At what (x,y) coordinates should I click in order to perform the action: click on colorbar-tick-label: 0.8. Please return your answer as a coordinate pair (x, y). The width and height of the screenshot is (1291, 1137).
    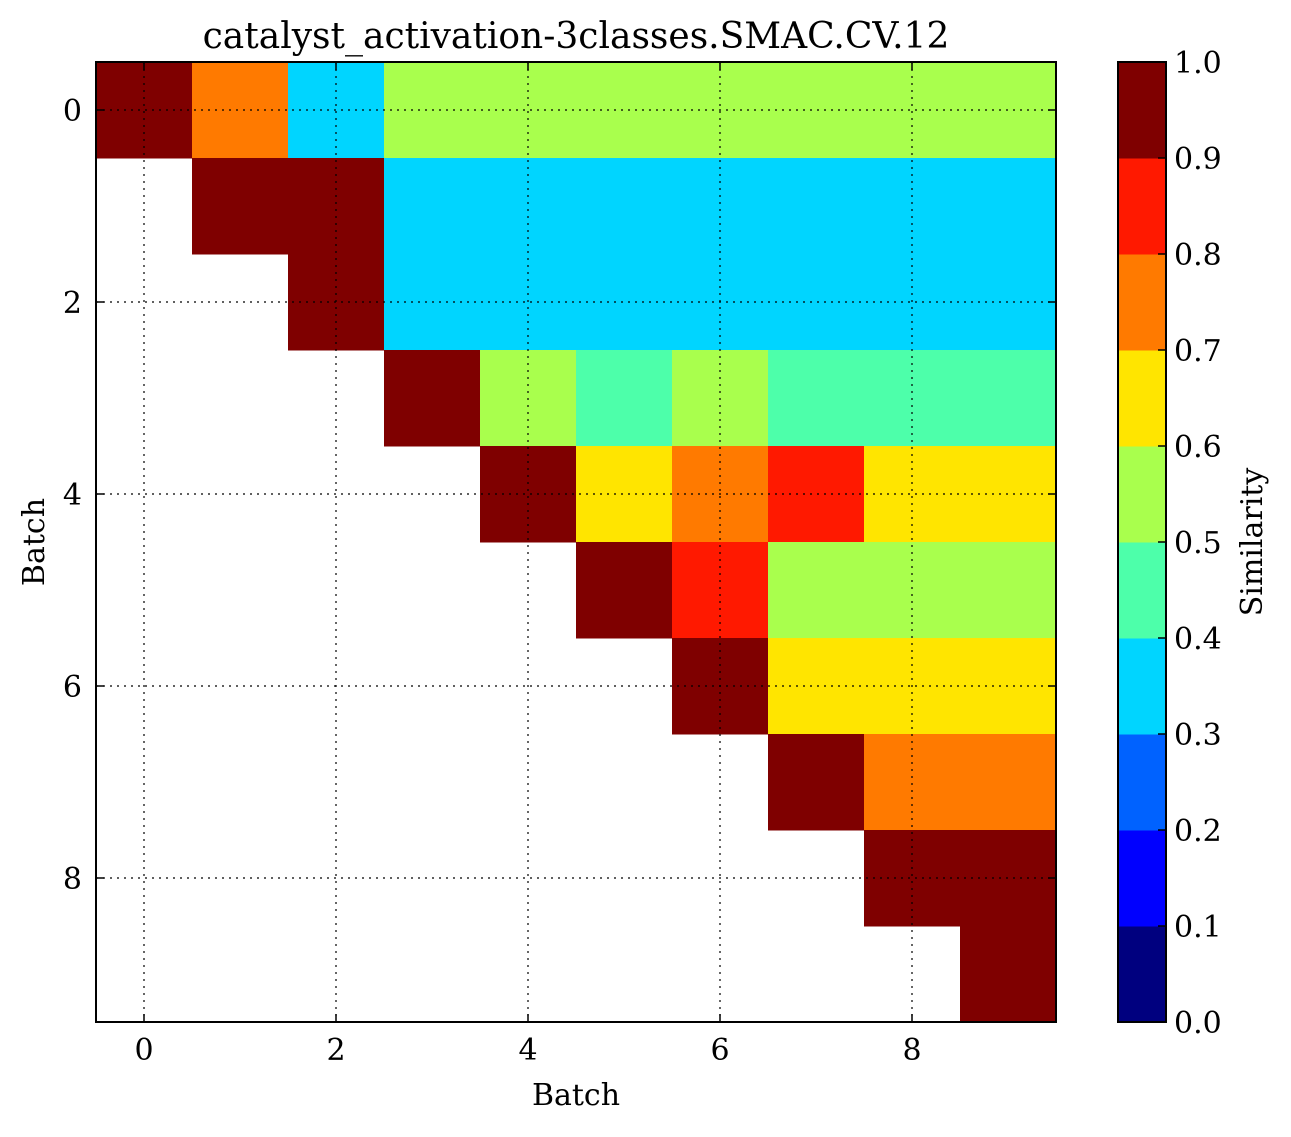
    Looking at the image, I should click on (1198, 255).